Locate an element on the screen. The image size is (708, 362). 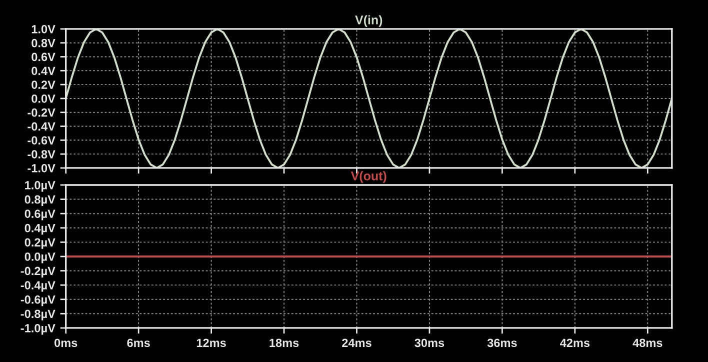
y-tick-label: -0.4µV is located at coordinates (38, 286).